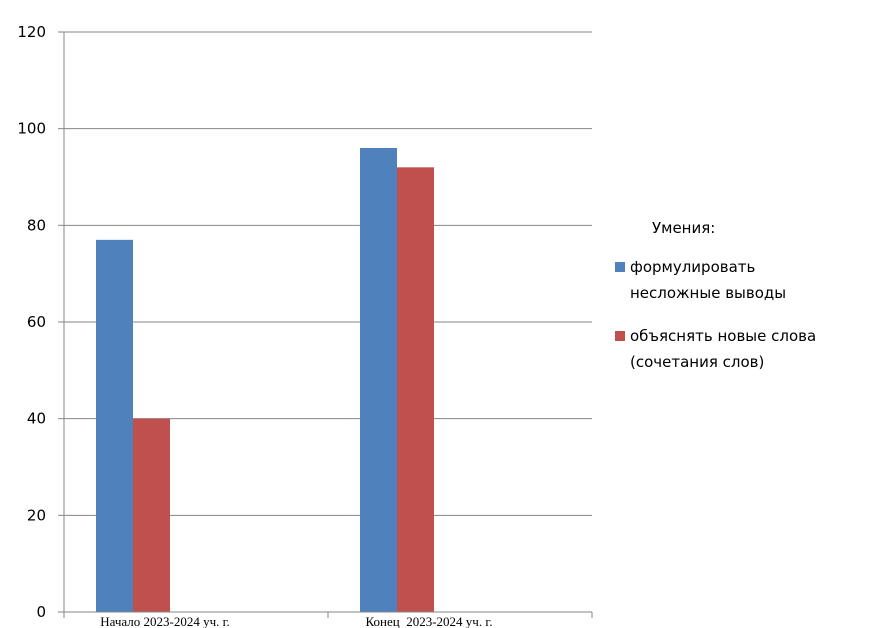 The height and width of the screenshot is (628, 880). Describe the element at coordinates (429, 621) in the screenshot. I see `x-category-label: Конец 2023-2024 уч. г.` at that location.